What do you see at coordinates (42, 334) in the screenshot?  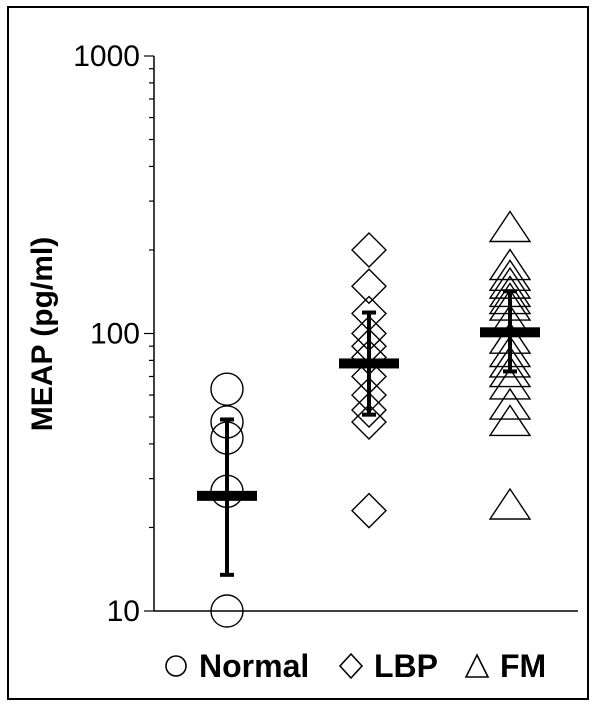 I see `y-axis-label: MEAP (pg/ml)` at bounding box center [42, 334].